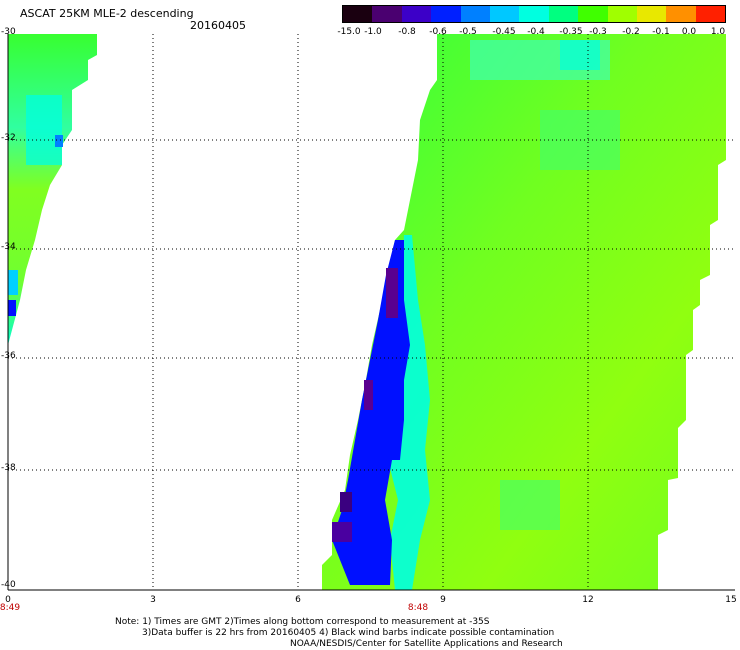 Image resolution: width=740 pixels, height=650 pixels. I want to click on right-swath-cyan-strip, so click(409, 412).